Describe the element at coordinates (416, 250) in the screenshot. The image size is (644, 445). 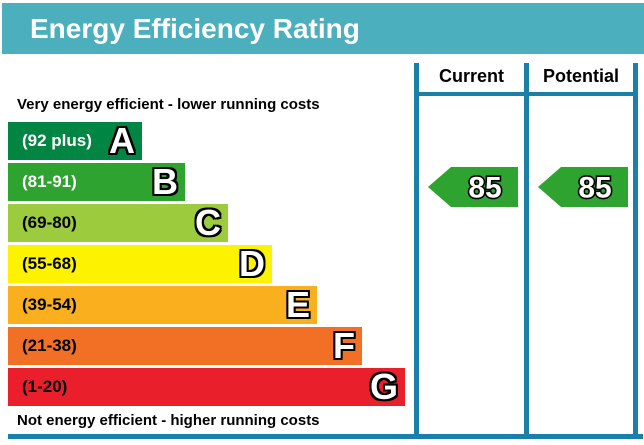
I see `column-border-left` at that location.